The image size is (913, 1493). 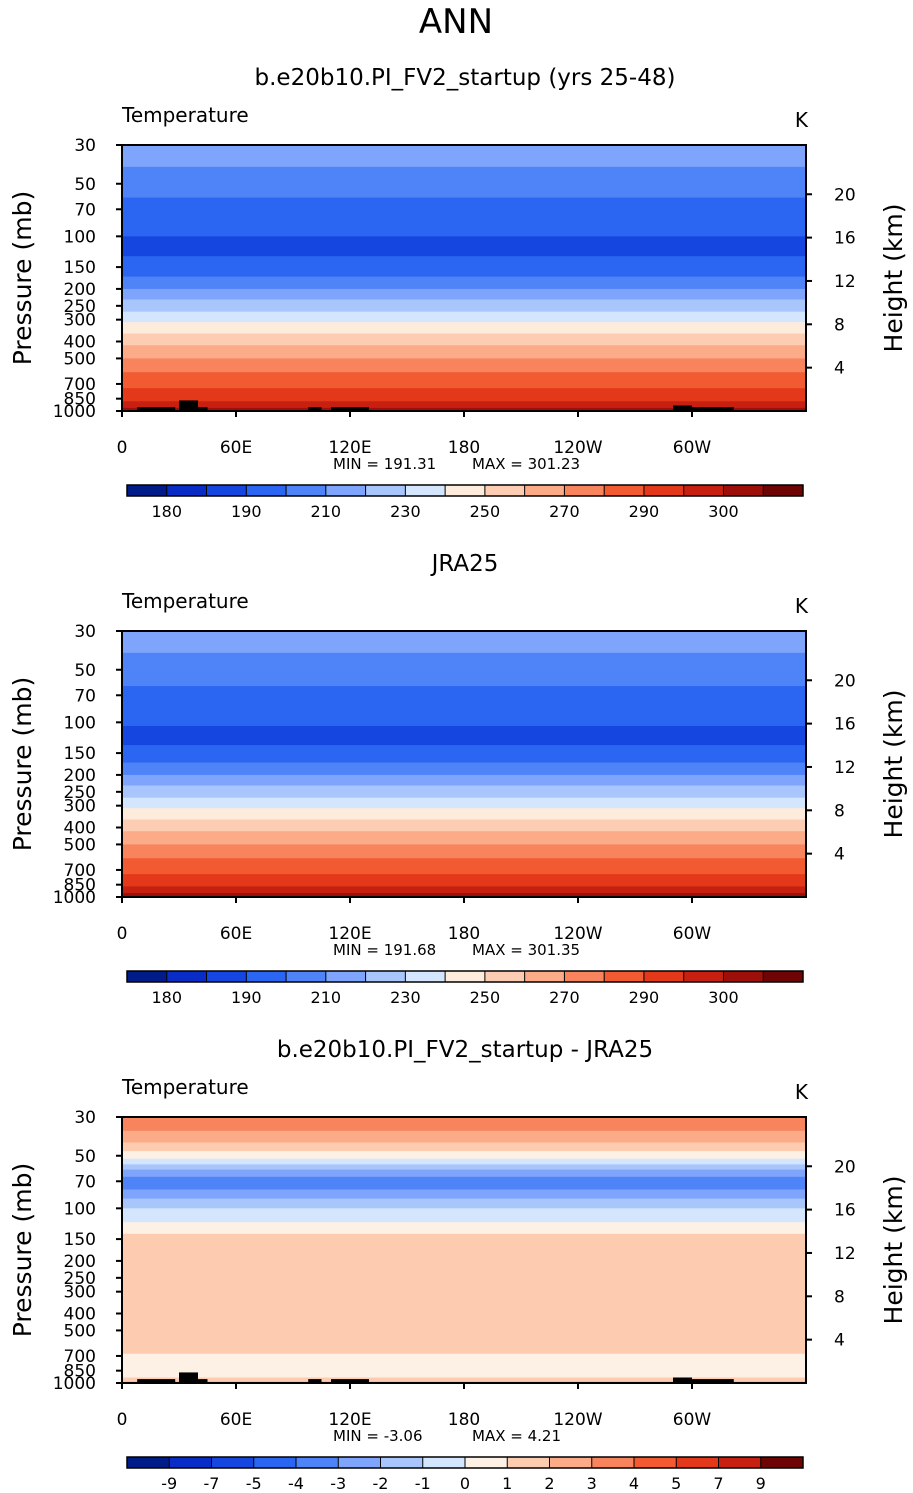 I want to click on colorbar-label: 290, so click(x=644, y=997).